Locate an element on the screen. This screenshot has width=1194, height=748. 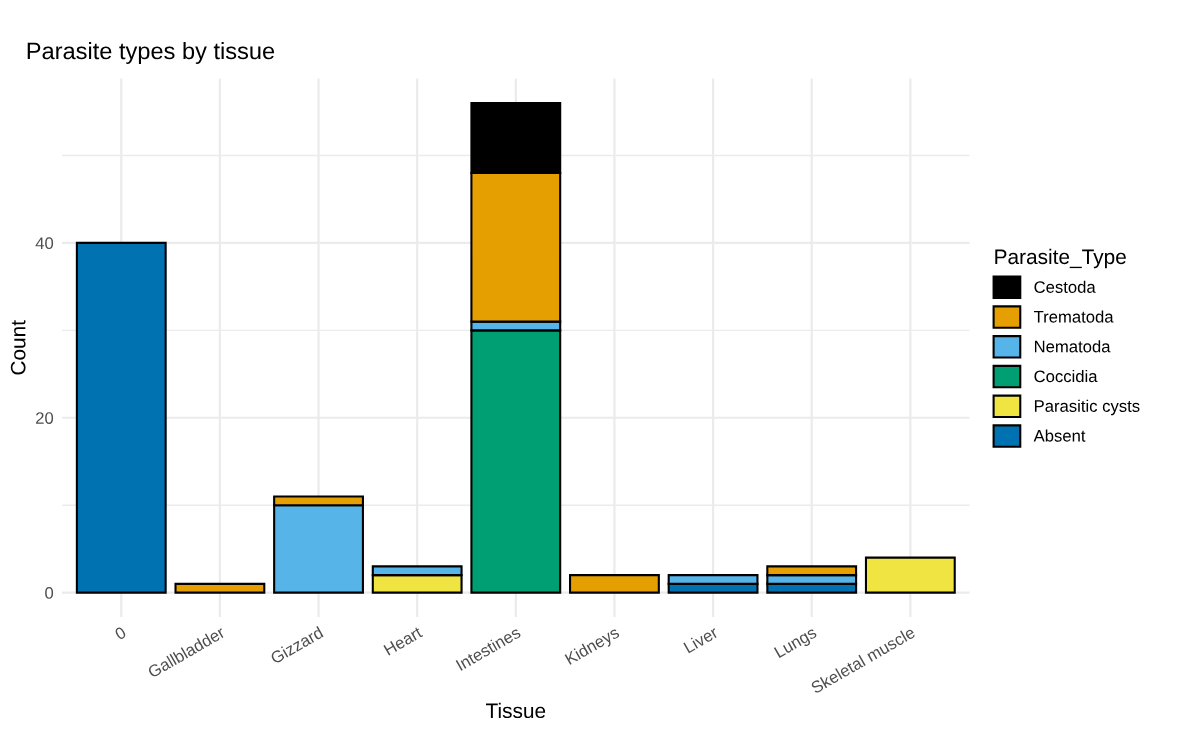
x-tick-label: 0 is located at coordinates (120, 633).